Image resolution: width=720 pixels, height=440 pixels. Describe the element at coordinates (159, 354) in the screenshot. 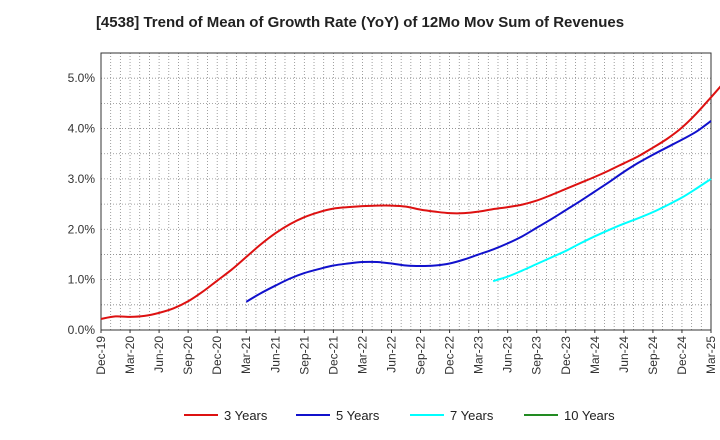

I see `x-tick-label: Jun-20` at that location.